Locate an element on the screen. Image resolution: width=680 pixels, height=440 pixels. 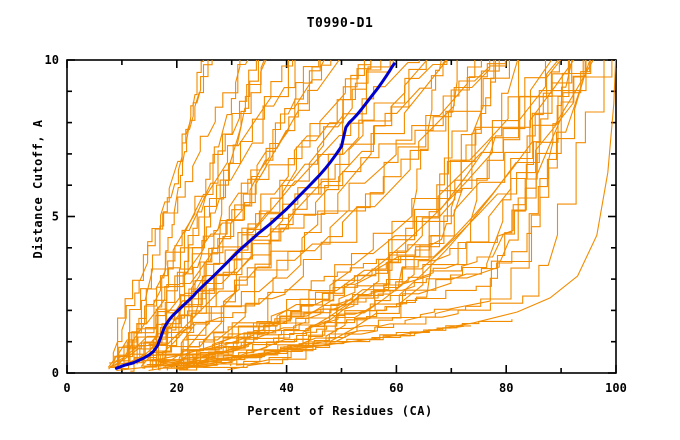
y-tick-label: 5 is located at coordinates (55, 217).